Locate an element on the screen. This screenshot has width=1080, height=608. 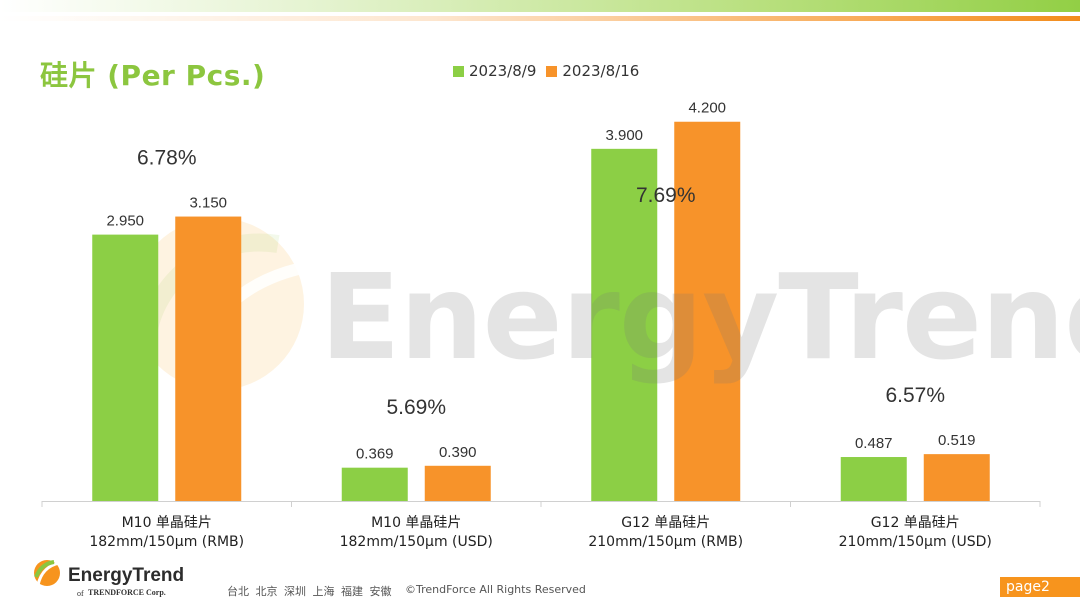
legend-item-series-1: 2023/8/9 is located at coordinates (494, 71).